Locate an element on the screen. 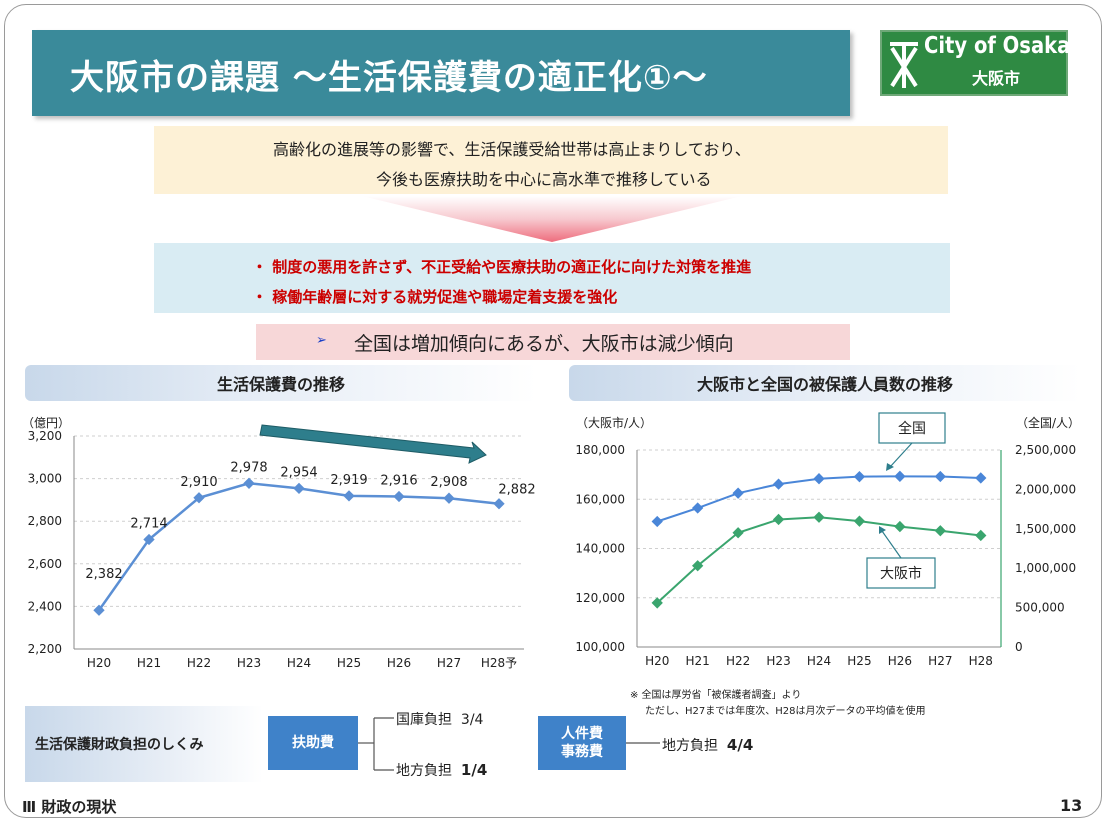 This screenshot has height=822, width=1107. data-label: 2,908 is located at coordinates (448, 482).